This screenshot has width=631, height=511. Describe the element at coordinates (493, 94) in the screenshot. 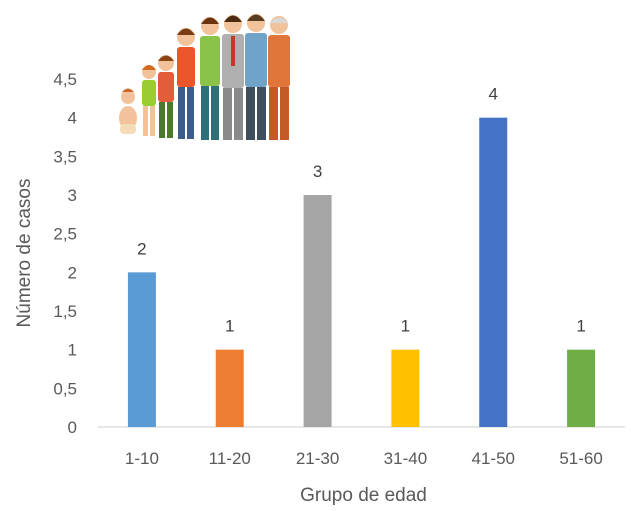

I see `data-label-41-50: 4` at that location.